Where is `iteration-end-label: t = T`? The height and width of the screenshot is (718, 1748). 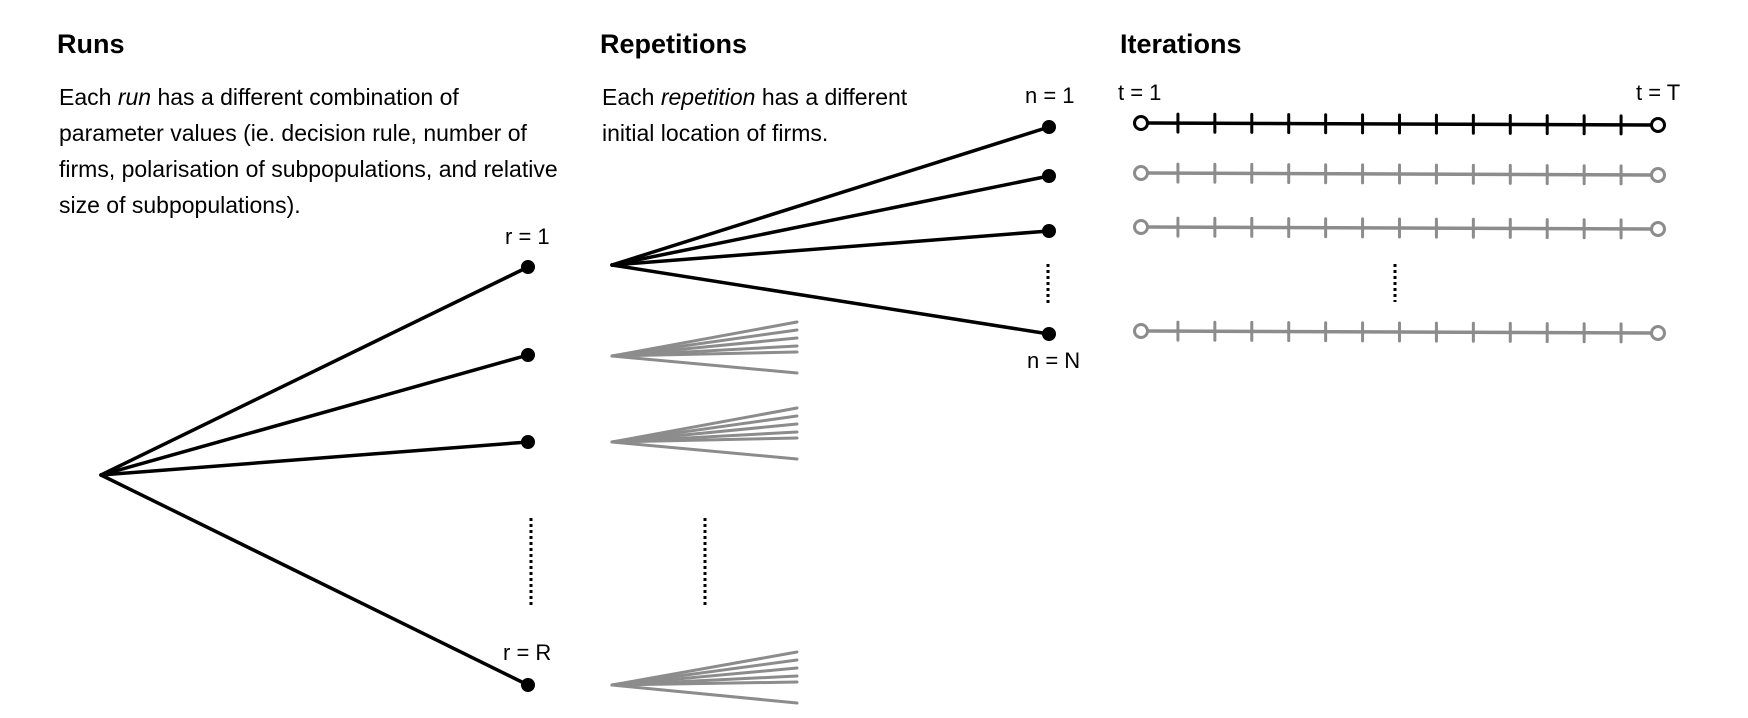 iteration-end-label: t = T is located at coordinates (1658, 92).